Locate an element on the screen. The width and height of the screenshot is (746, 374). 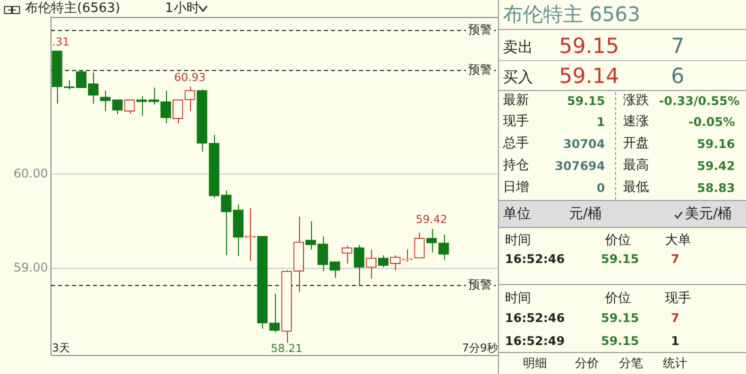
text: 单位 is located at coordinates (517, 214).